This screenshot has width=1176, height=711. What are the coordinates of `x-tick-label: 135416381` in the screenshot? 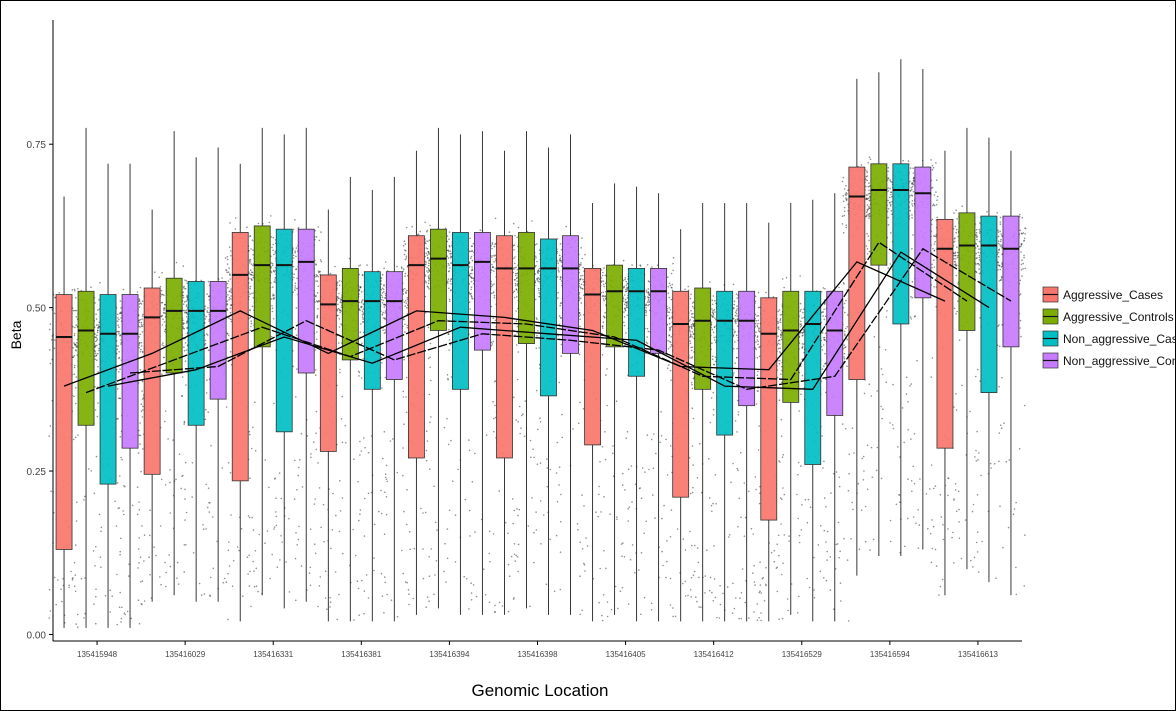 It's located at (361, 654).